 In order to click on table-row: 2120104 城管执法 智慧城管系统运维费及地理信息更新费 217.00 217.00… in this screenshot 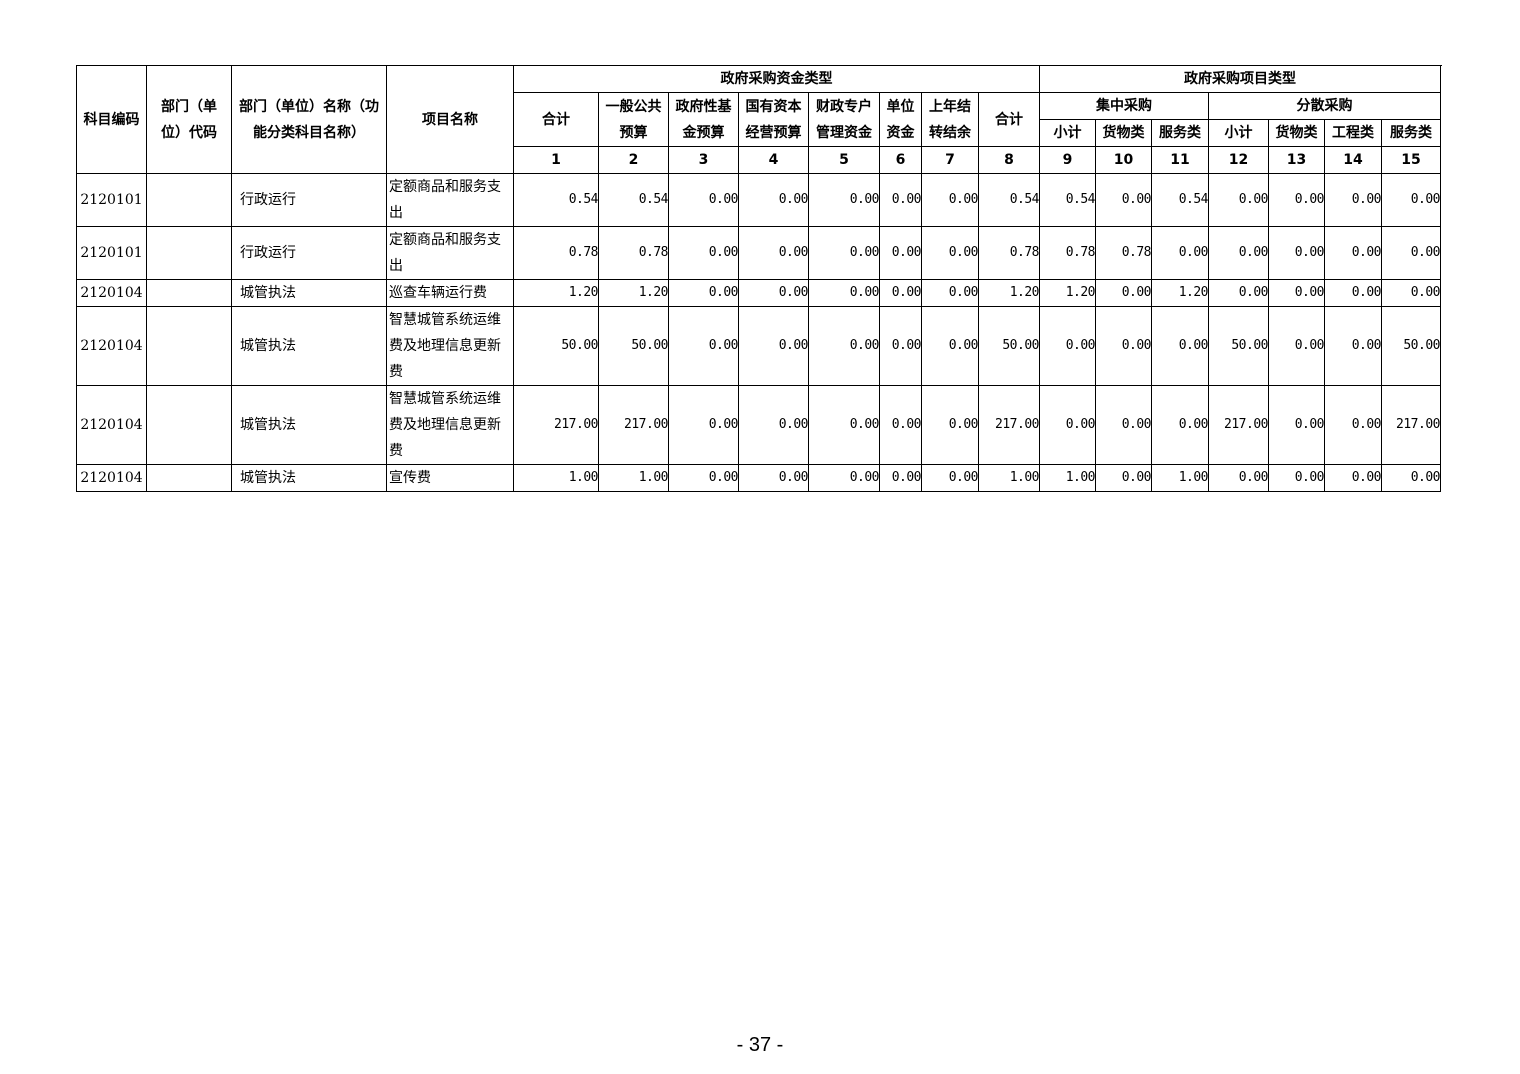, I will do `click(758, 425)`.